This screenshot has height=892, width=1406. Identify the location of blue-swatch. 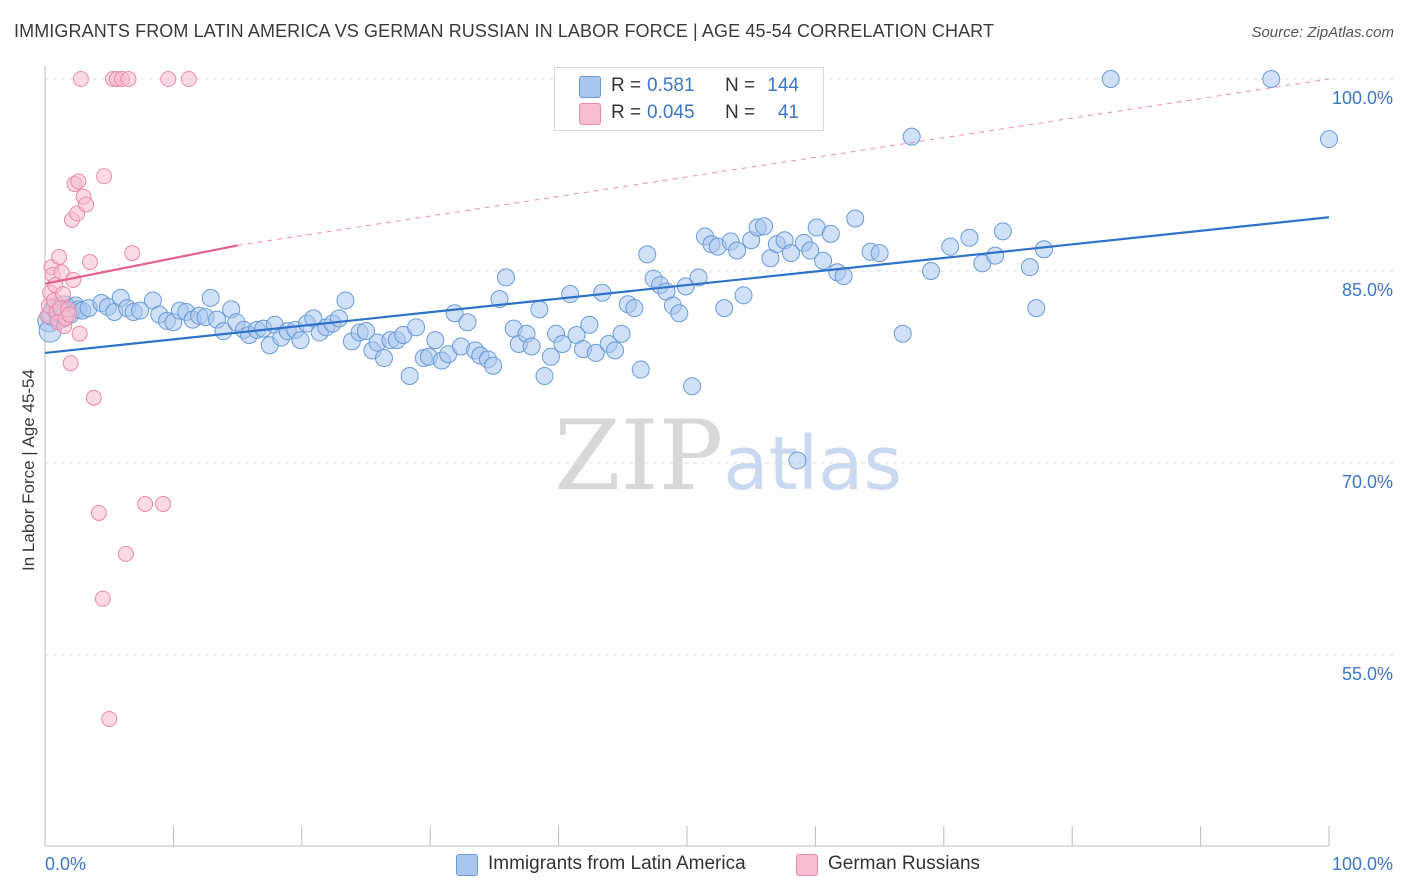
(590, 87).